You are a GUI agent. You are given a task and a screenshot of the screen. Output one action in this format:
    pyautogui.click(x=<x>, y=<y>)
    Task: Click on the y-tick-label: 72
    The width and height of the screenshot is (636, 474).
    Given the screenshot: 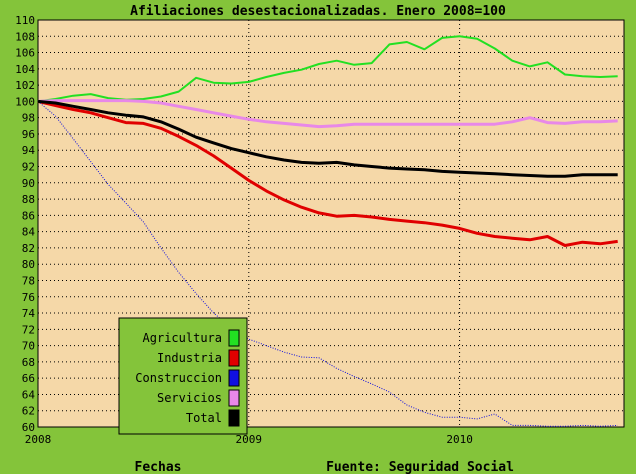 What is the action you would take?
    pyautogui.click(x=28, y=329)
    